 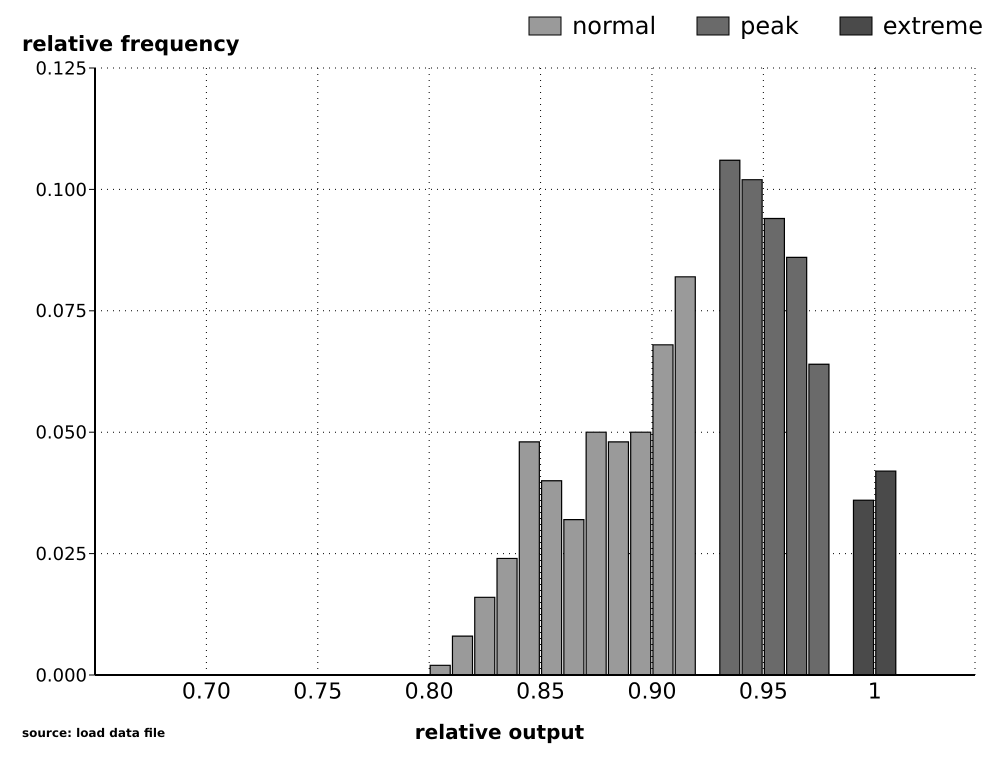 I want to click on y-tick-label: 0.100, so click(x=61, y=190).